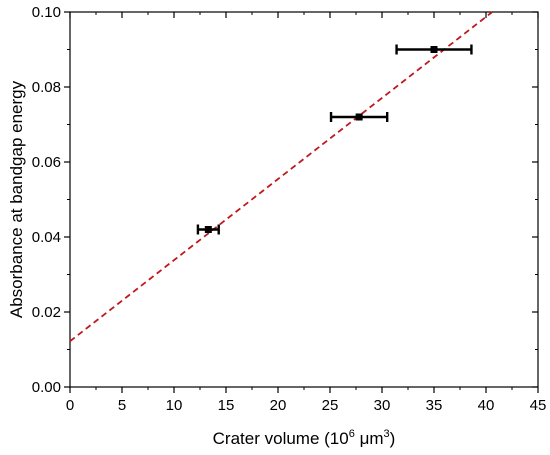 This screenshot has width=550, height=455. What do you see at coordinates (352, 434) in the screenshot?
I see `x-axis-label-sup1: 6` at bounding box center [352, 434].